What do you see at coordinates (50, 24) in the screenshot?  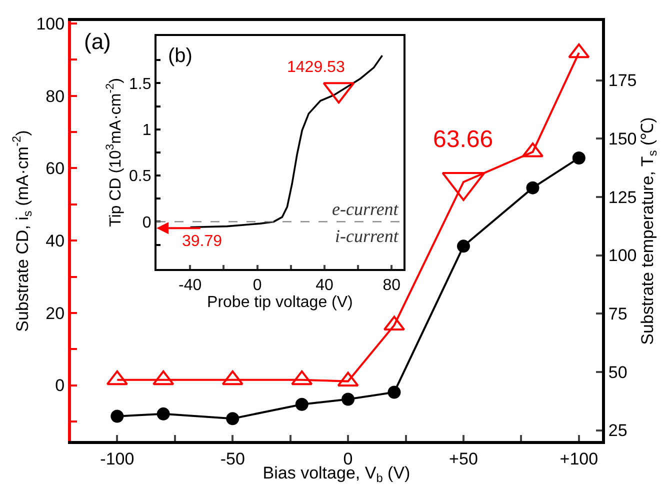 I see `y-tick-label: 100` at bounding box center [50, 24].